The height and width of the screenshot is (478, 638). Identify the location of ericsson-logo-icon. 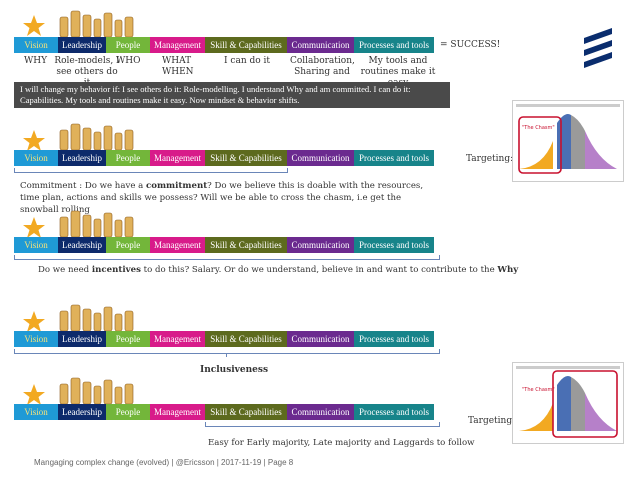
(598, 48).